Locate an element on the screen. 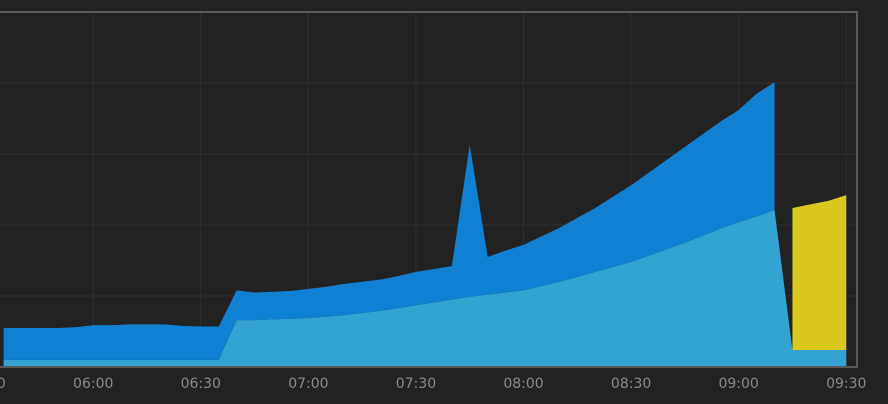  x-tick-label: 06:30 is located at coordinates (201, 384).